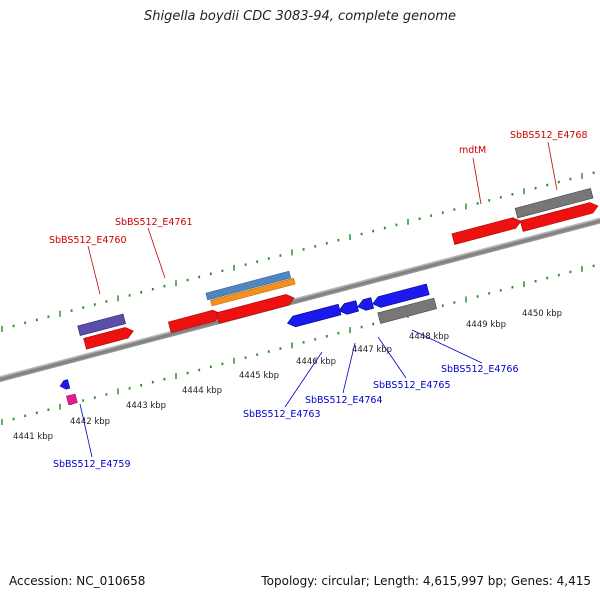 The image size is (600, 600). I want to click on label-sbbs512-e4763: SbBS512_E4763, so click(282, 414).